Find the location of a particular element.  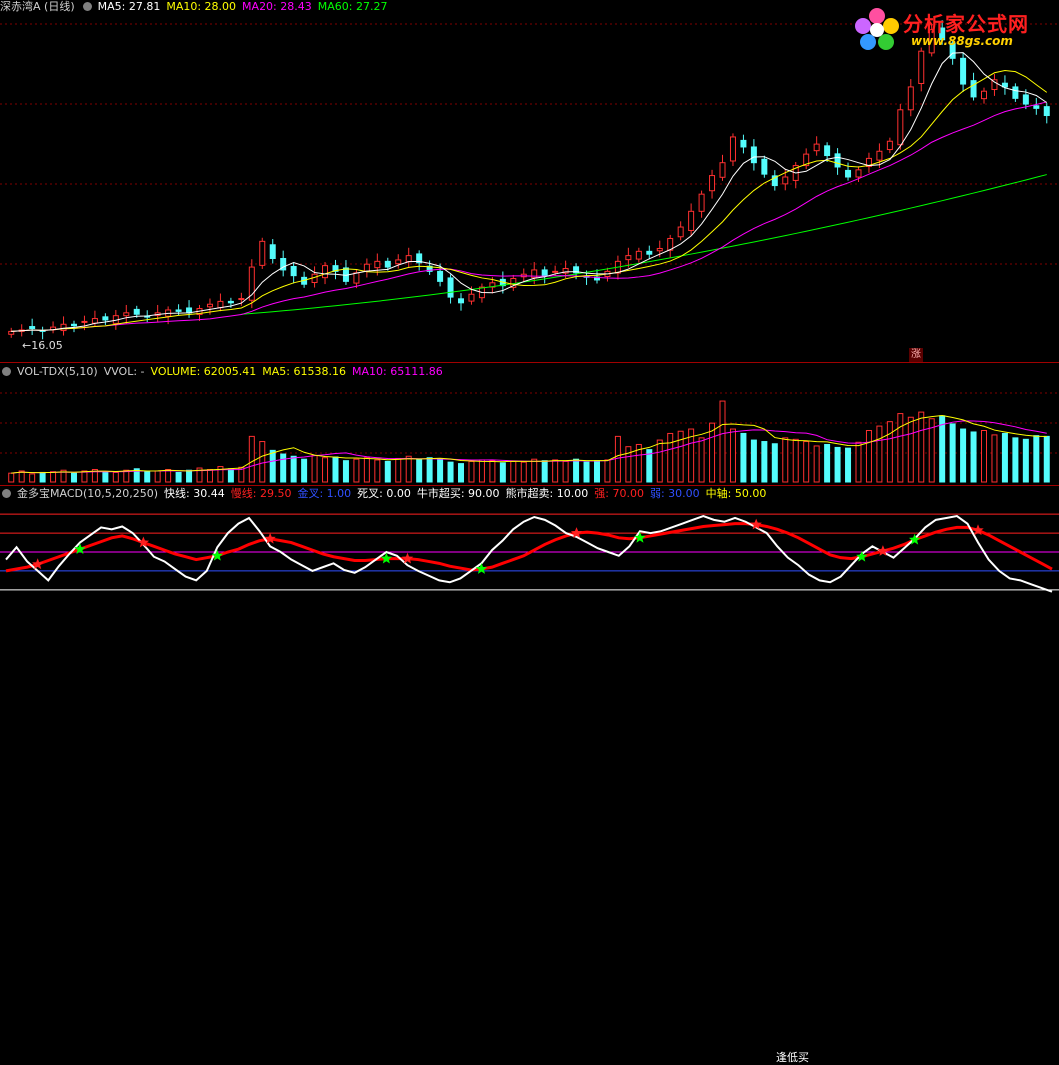

logo-url: www.88gs.com is located at coordinates (962, 41).